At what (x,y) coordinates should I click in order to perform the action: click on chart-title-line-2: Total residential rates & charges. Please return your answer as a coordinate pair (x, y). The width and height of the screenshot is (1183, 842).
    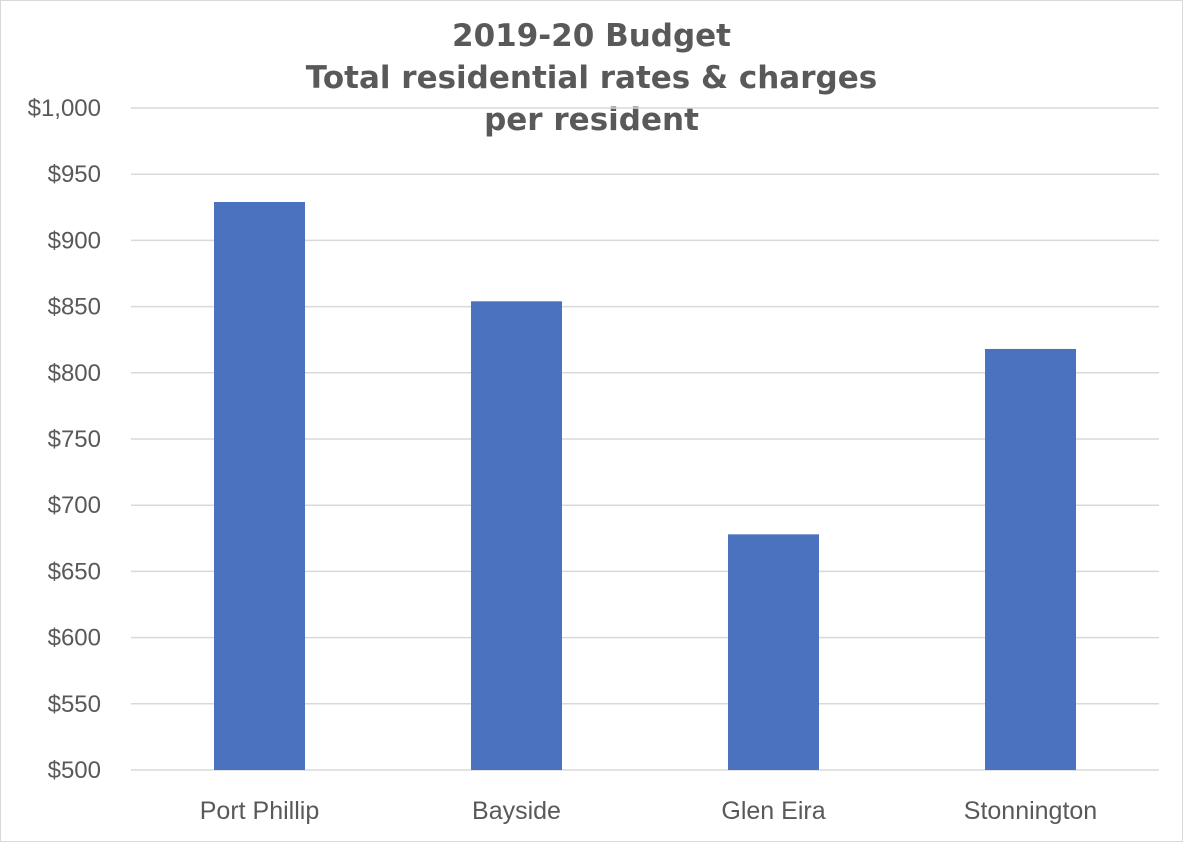
    Looking at the image, I should click on (591, 78).